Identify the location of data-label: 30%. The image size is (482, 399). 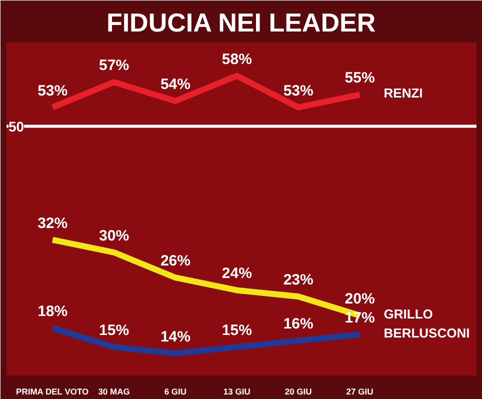
(114, 235).